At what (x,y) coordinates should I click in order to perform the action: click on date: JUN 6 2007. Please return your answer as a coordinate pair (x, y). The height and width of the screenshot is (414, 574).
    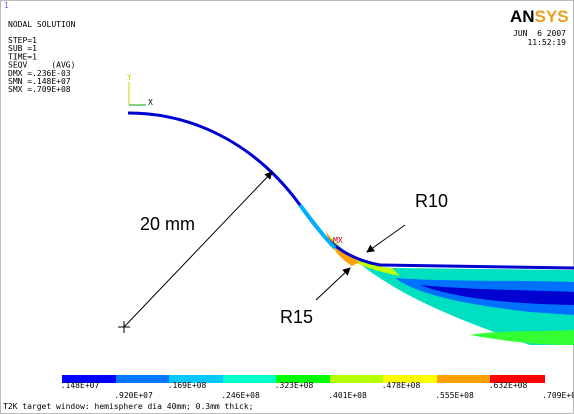
    Looking at the image, I should click on (539, 33).